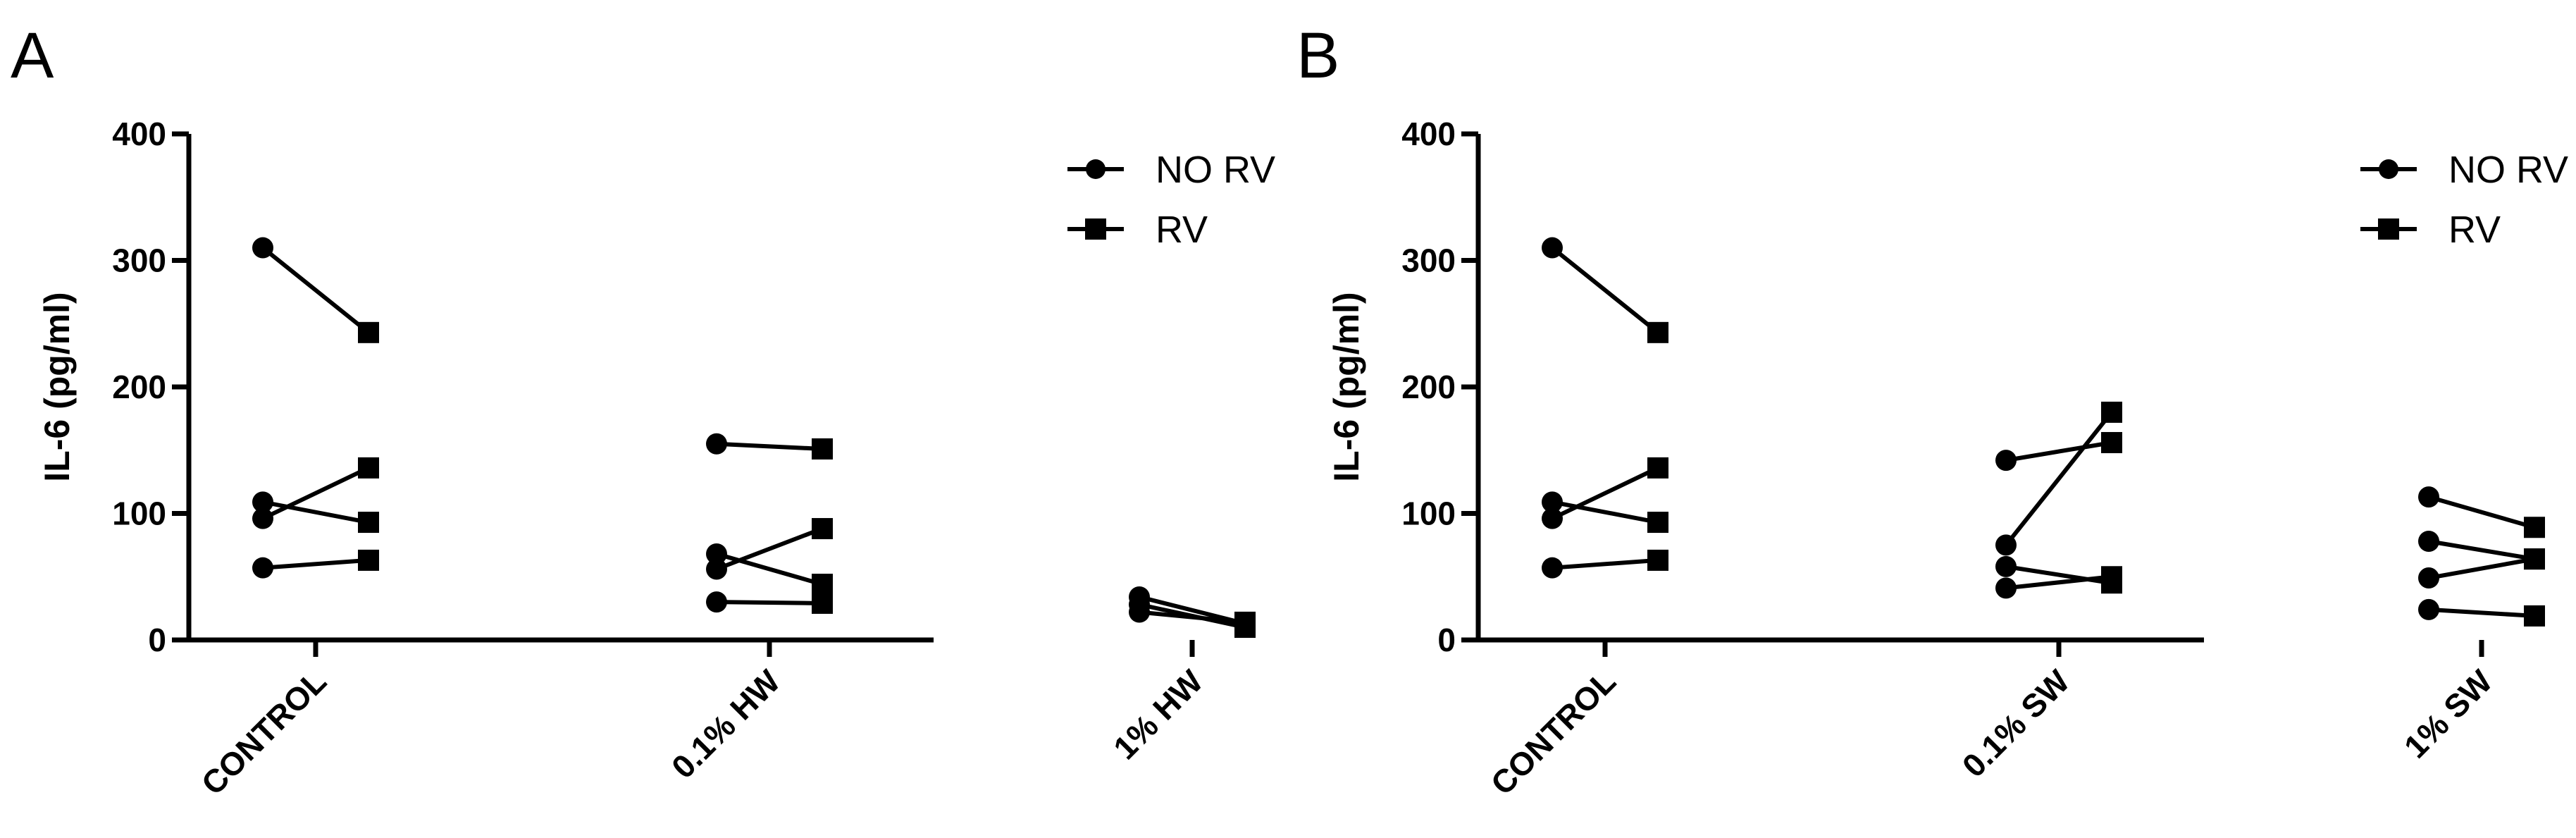  Describe the element at coordinates (1317, 56) in the screenshot. I see `panel-letter: B` at that location.